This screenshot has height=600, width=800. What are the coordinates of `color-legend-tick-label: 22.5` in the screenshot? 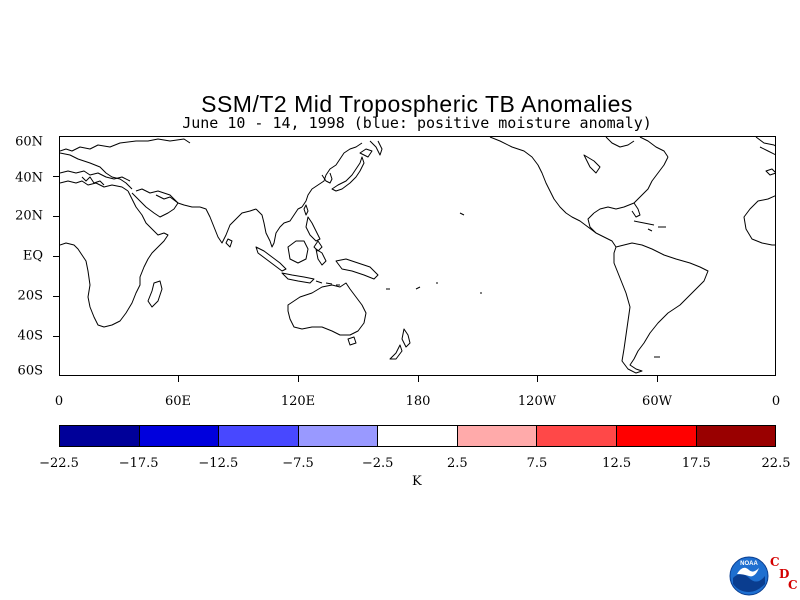 It's located at (776, 463).